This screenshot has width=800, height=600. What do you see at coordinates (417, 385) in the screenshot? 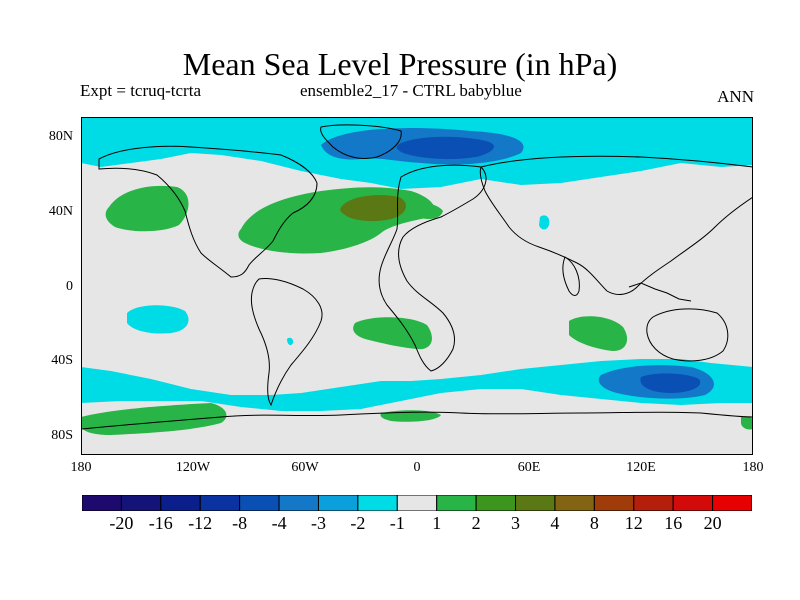
I see `southern-ocean-negative-region` at bounding box center [417, 385].